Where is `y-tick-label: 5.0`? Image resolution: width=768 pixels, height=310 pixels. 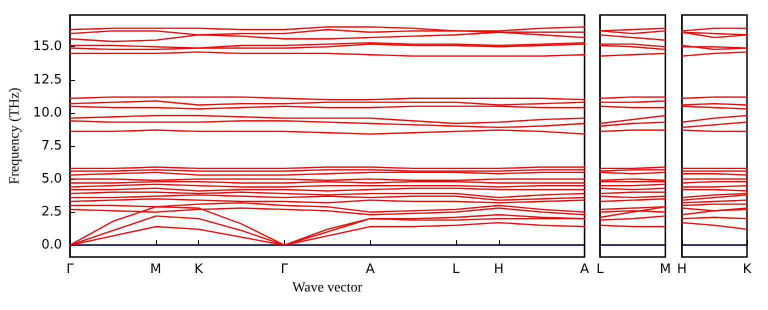 y-tick-label: 5.0 is located at coordinates (51, 178).